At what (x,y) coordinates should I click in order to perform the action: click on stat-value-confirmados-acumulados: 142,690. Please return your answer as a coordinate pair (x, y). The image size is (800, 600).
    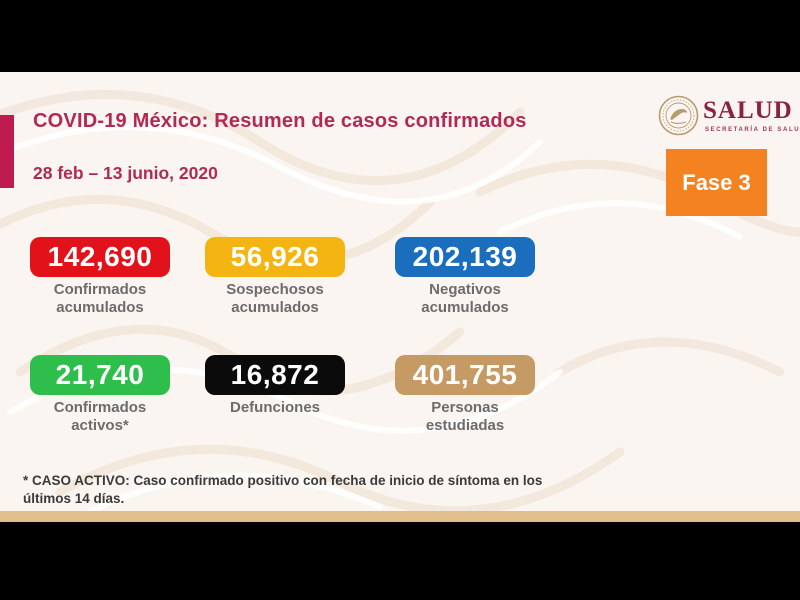
    Looking at the image, I should click on (100, 257).